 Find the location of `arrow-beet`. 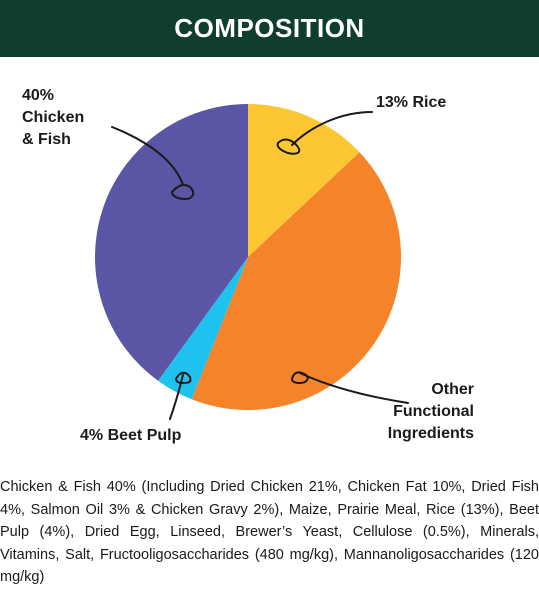

arrow-beet is located at coordinates (180, 395).